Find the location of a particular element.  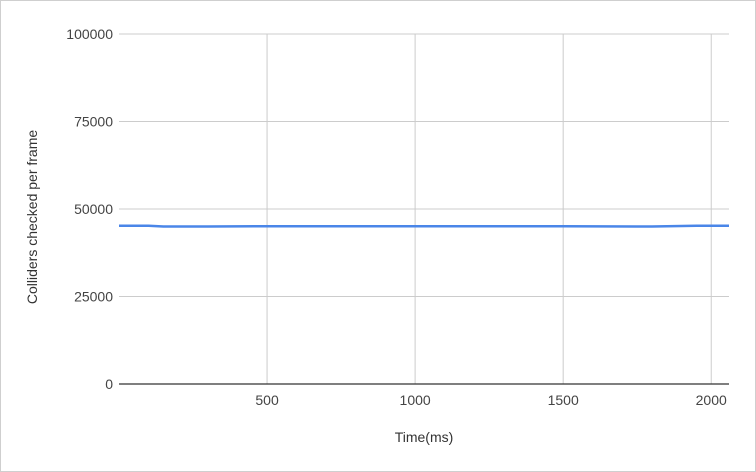

y-axis-title: Colliders checked per frame is located at coordinates (32, 217).